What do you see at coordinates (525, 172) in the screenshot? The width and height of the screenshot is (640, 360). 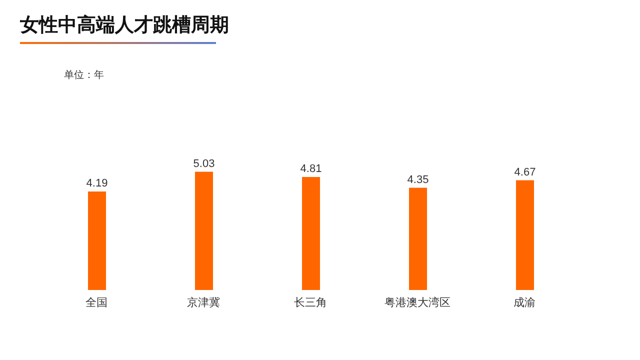 I see `data-label: 4.67` at bounding box center [525, 172].